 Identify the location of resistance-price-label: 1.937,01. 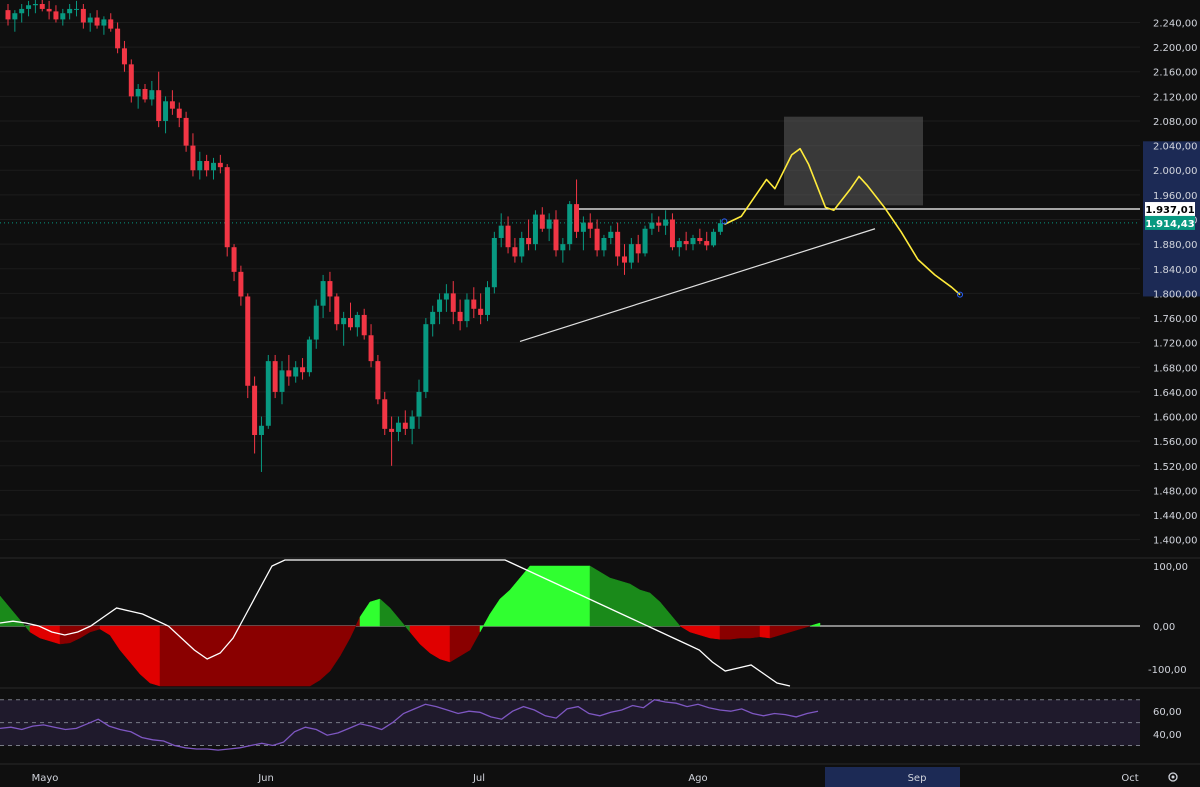
(1169, 210).